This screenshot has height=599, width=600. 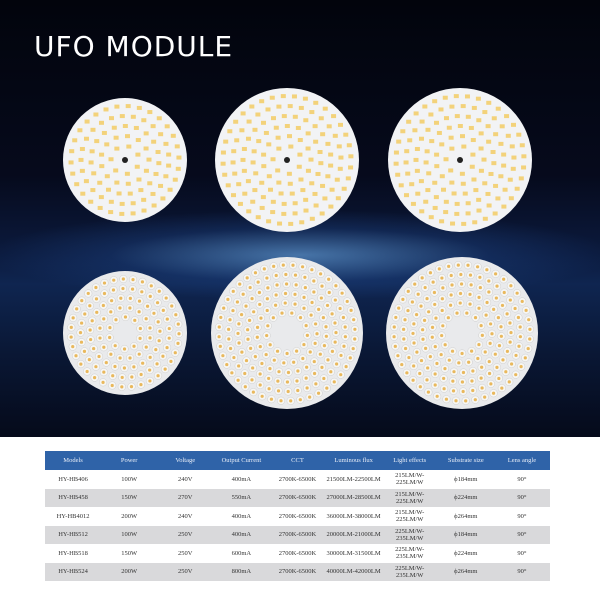 What do you see at coordinates (185, 516) in the screenshot?
I see `table-cell: 240V` at bounding box center [185, 516].